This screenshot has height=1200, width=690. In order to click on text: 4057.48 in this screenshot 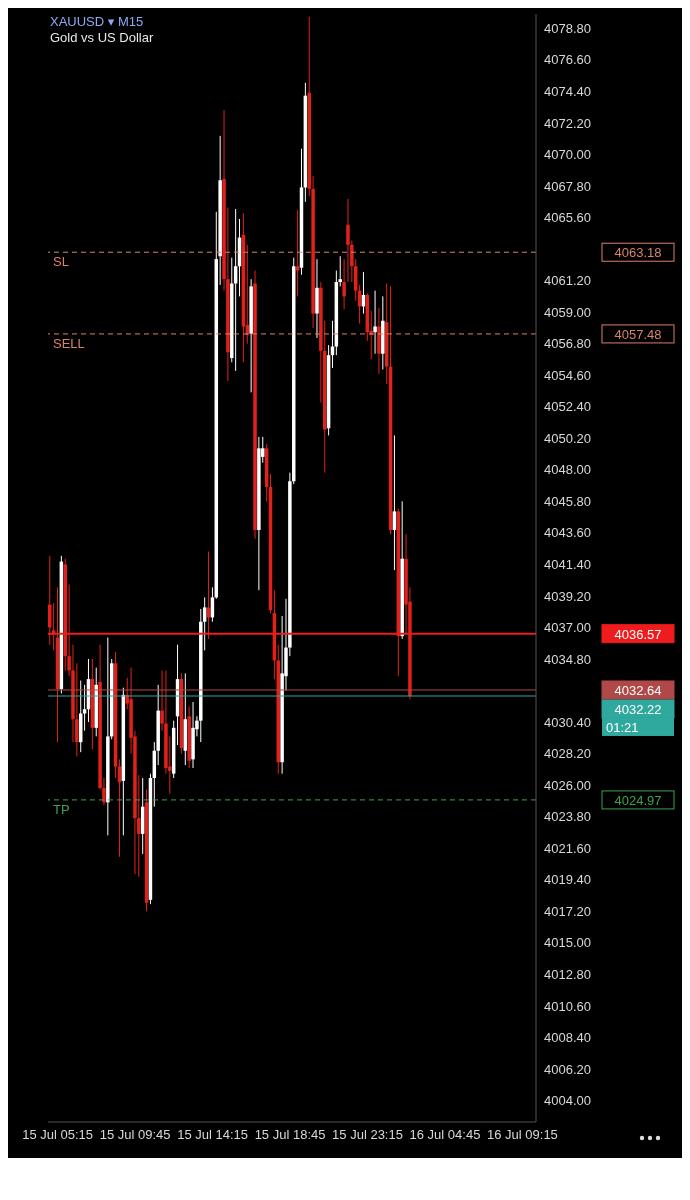, I will do `click(638, 334)`.